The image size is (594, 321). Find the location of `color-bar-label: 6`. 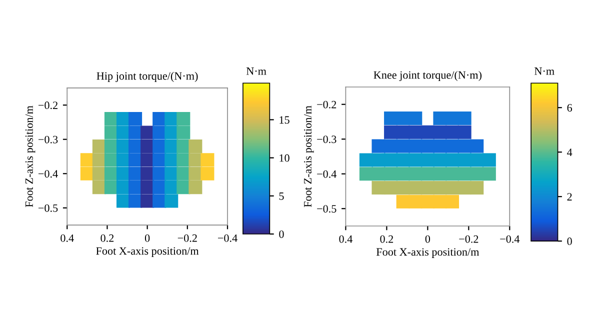

color-bar-label: 6 is located at coordinates (569, 108).